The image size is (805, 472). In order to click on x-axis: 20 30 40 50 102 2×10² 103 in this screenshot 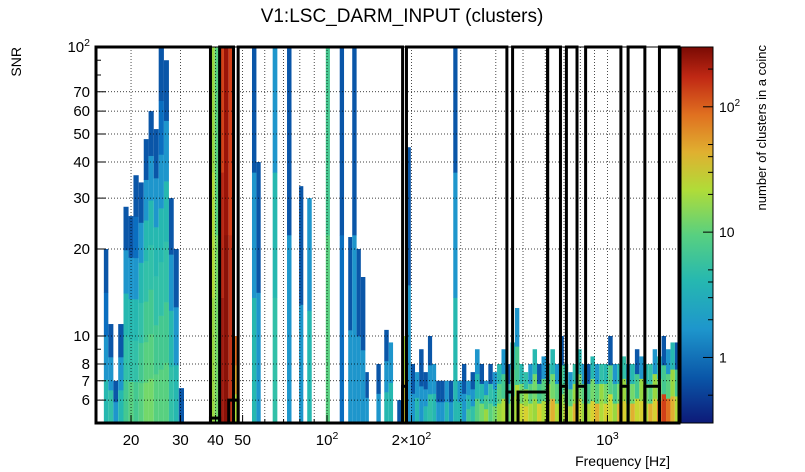, I will do `click(371, 432)`.